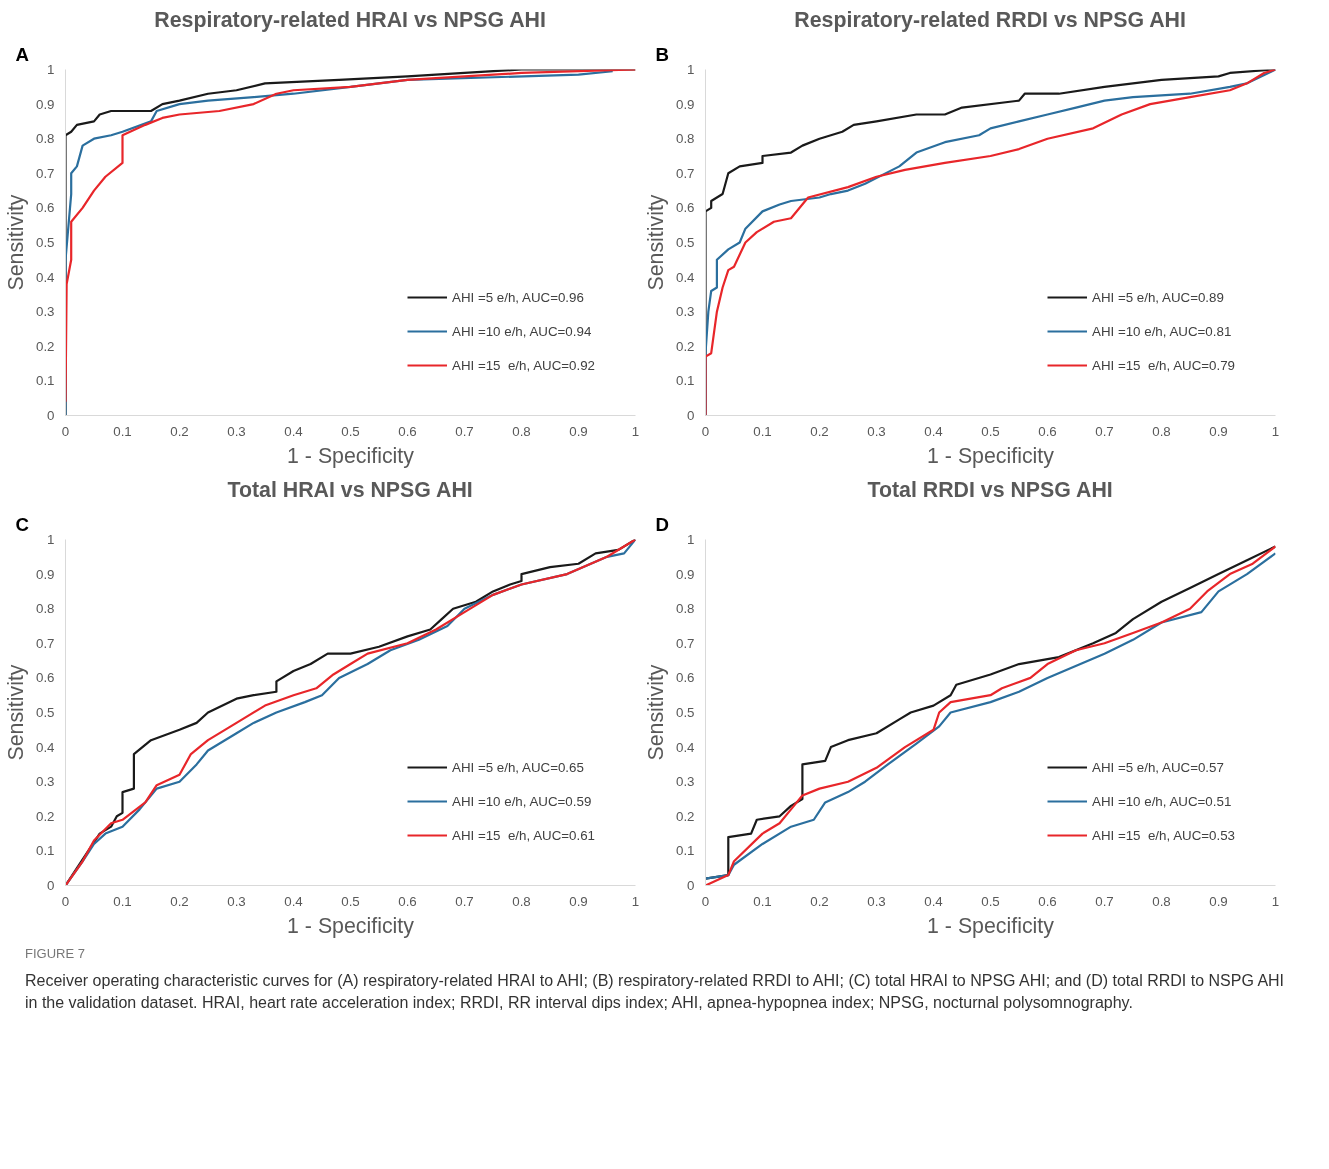  What do you see at coordinates (523, 365) in the screenshot?
I see `legend-label: AHI =15 e/h, AUC=0.92` at bounding box center [523, 365].